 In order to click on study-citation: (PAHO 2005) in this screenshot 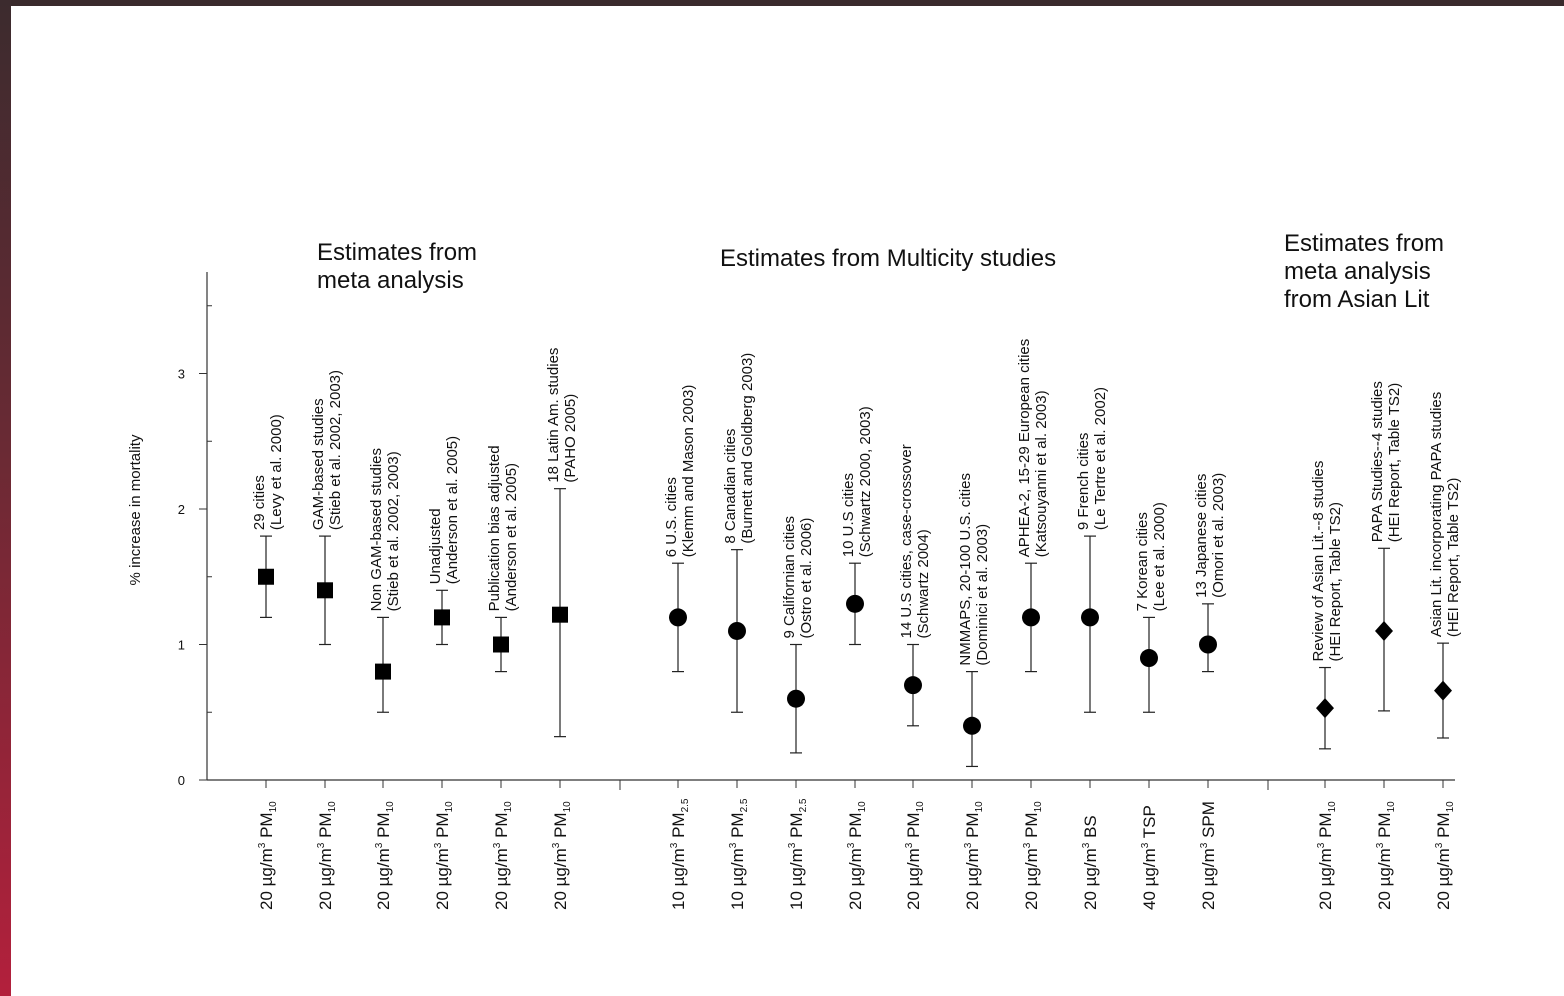, I will do `click(570, 438)`.